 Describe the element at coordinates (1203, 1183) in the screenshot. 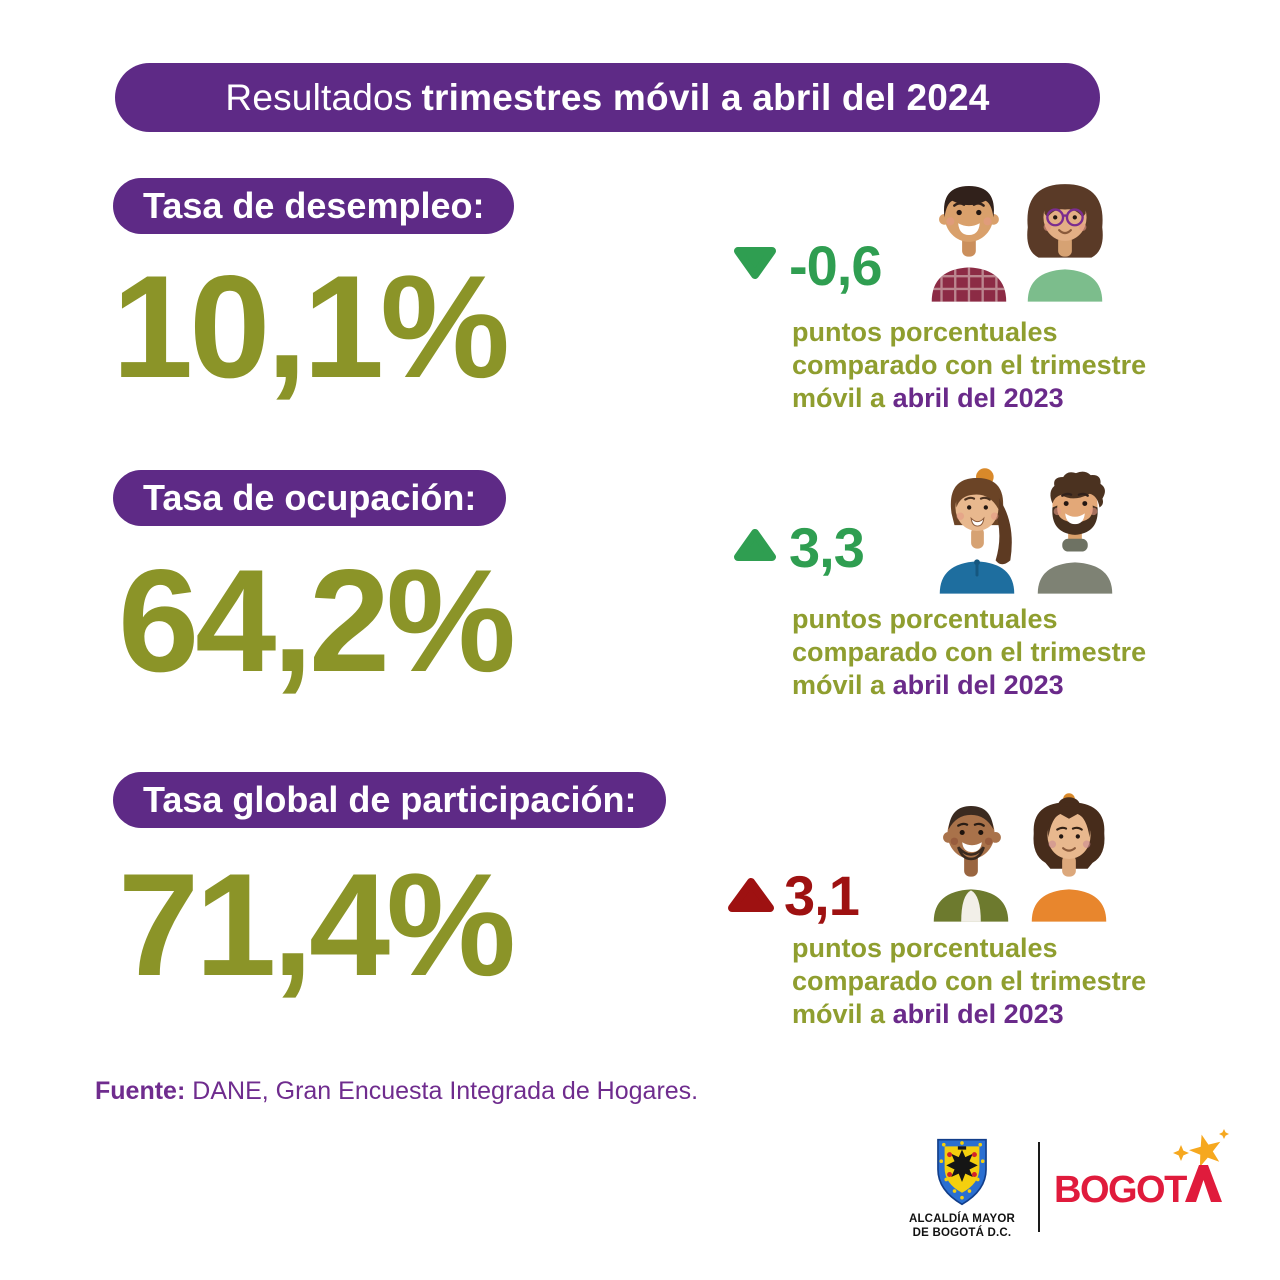

I see `bogota-wordmark-lambda` at that location.